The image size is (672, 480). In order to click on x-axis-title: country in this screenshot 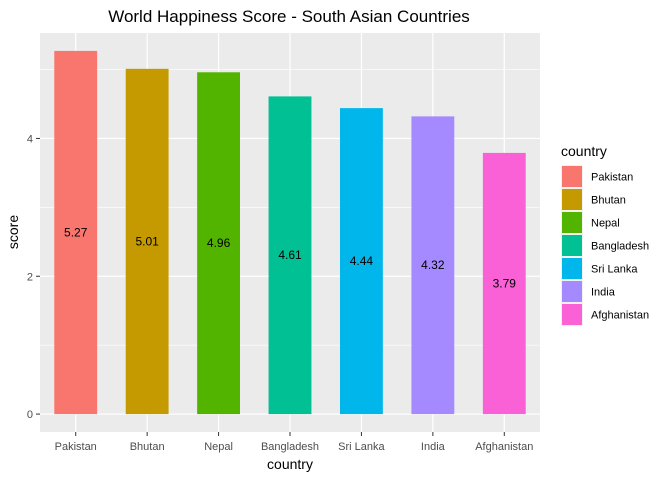, I will do `click(290, 464)`.